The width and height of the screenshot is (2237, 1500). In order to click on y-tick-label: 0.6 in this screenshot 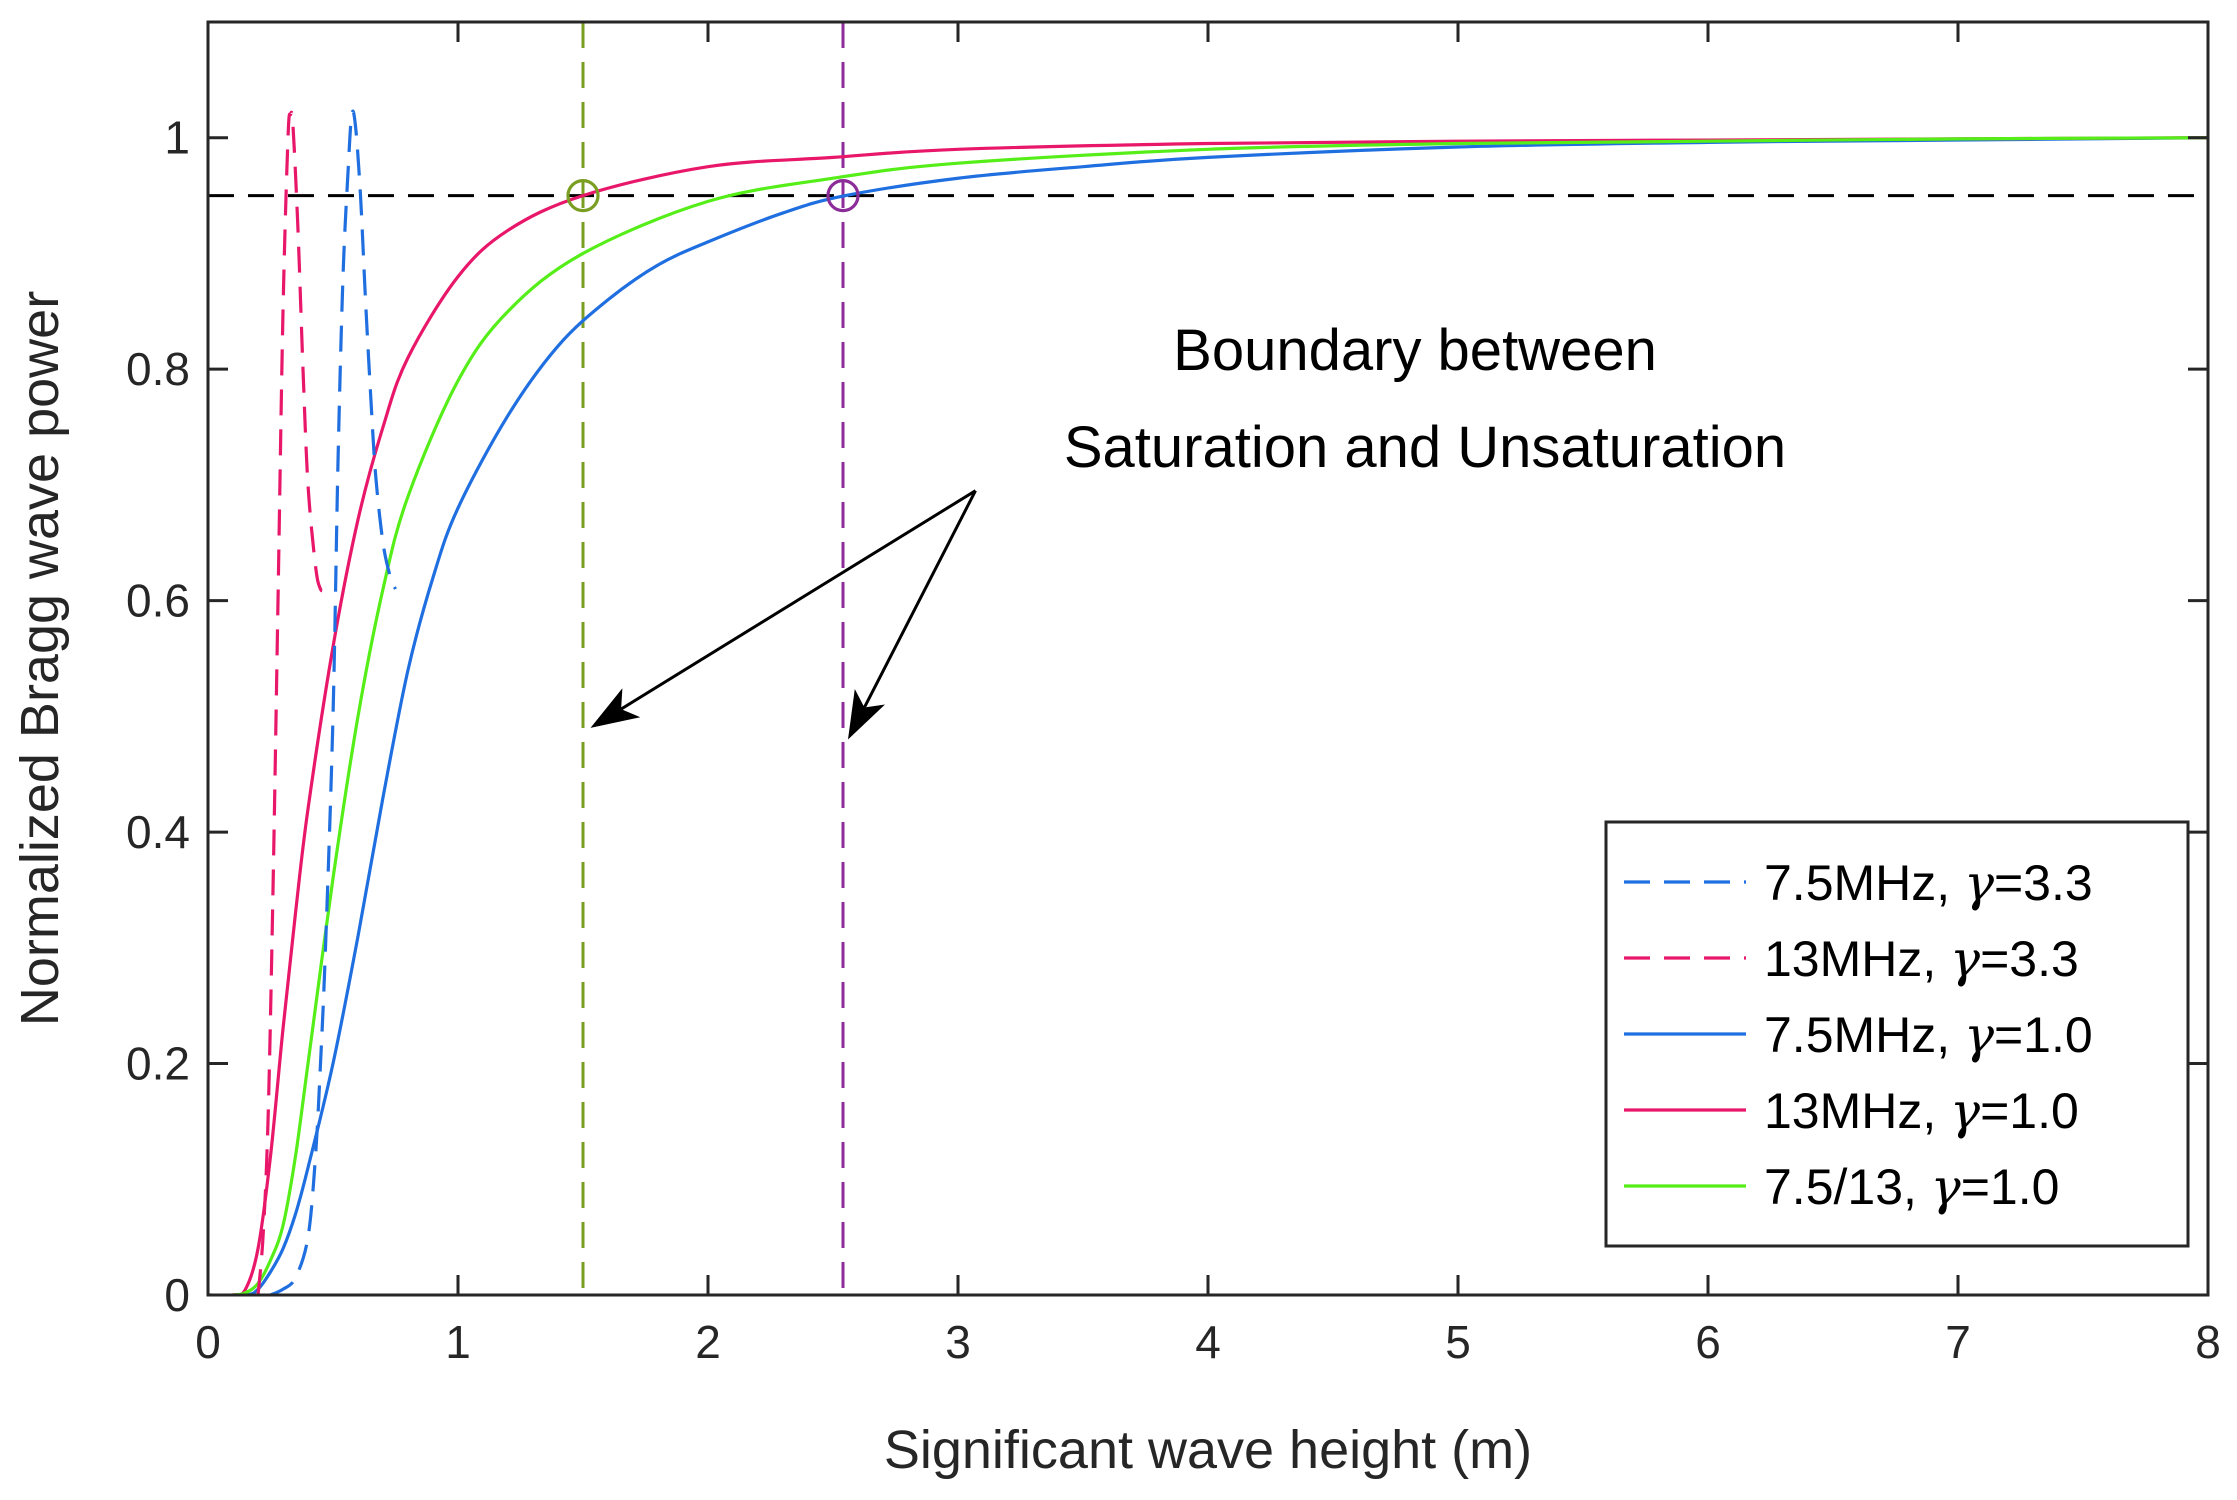, I will do `click(158, 601)`.